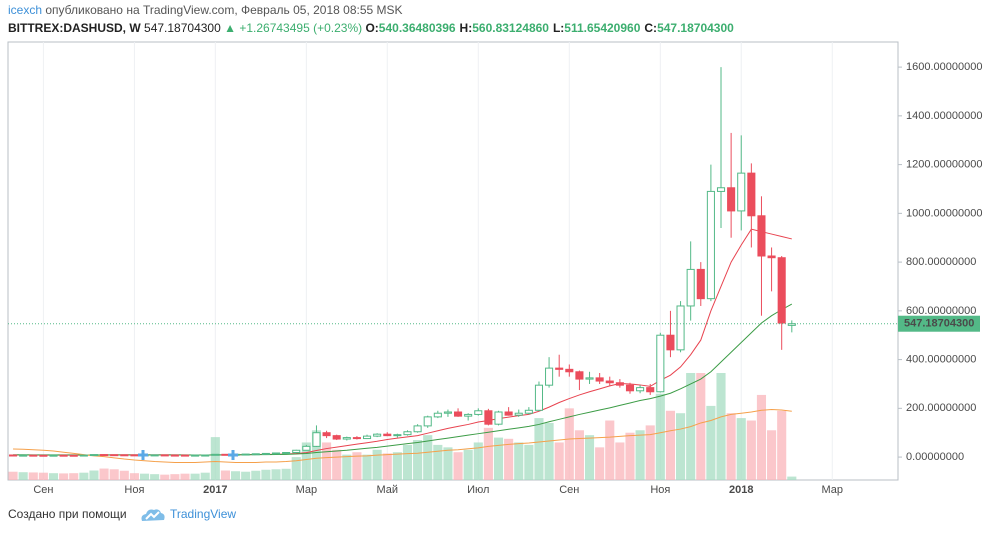  What do you see at coordinates (478, 490) in the screenshot?
I see `x-tick-label: Июл` at bounding box center [478, 490].